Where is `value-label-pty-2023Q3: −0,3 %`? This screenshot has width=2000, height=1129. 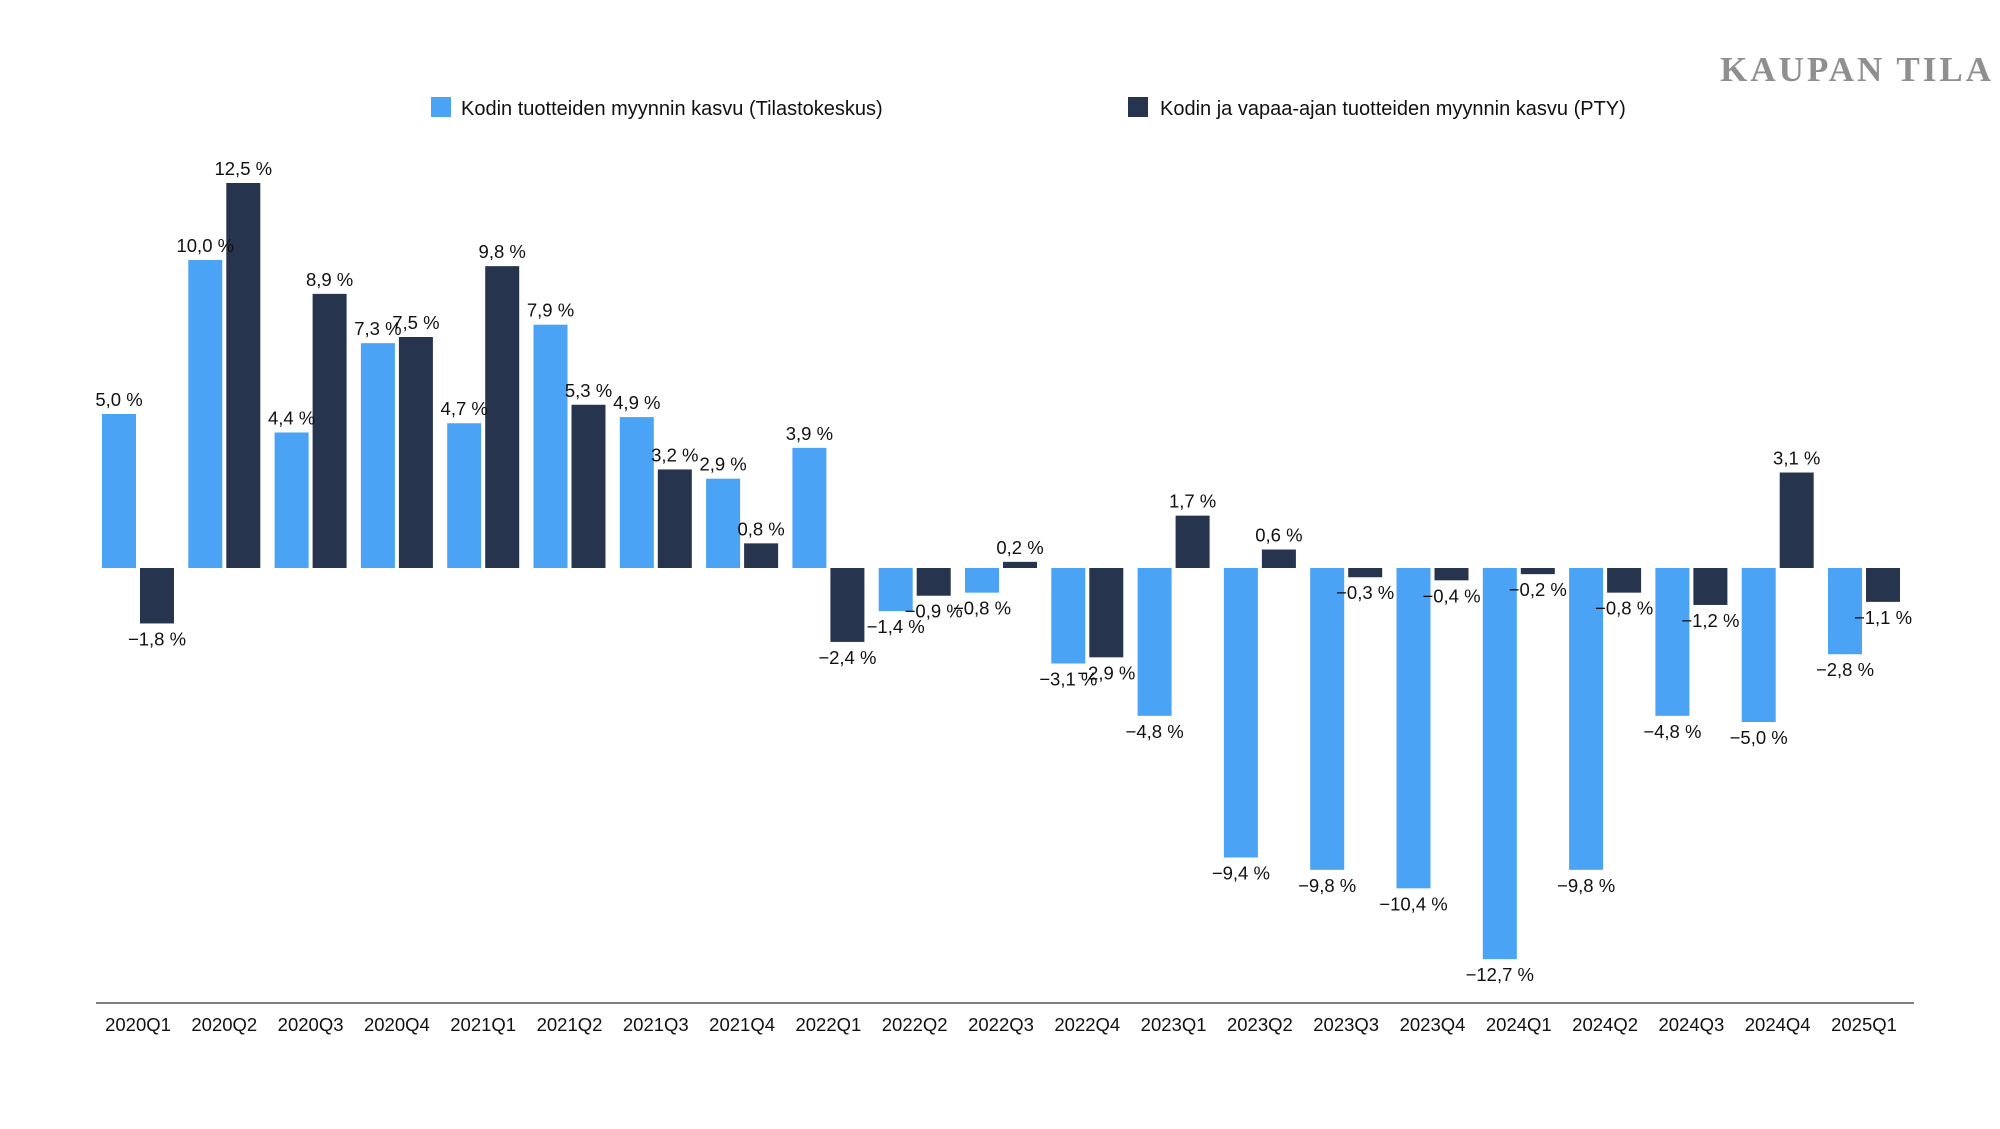
value-label-pty-2023Q3: −0,3 % is located at coordinates (1365, 592).